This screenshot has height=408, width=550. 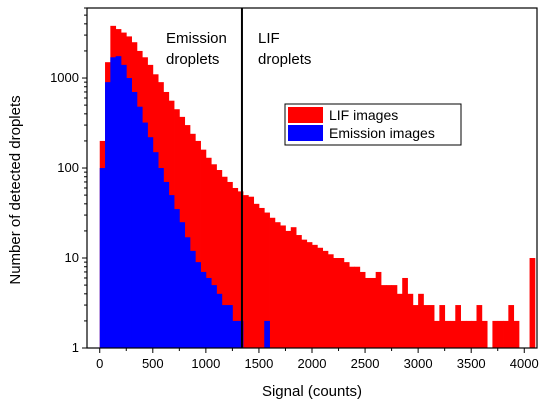 What do you see at coordinates (196, 38) in the screenshot?
I see `annotation-emission-line1: Emission` at bounding box center [196, 38].